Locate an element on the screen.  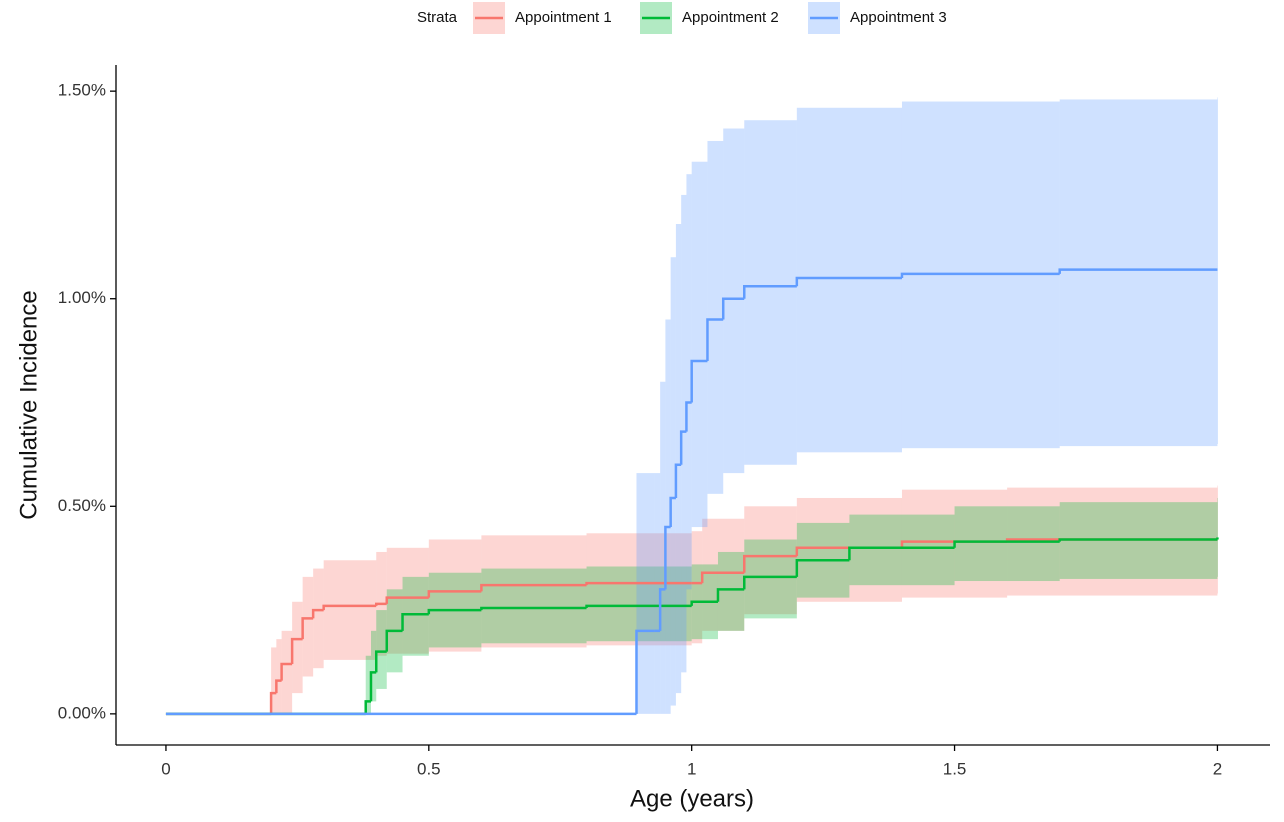
legend-label: Appointment 2 is located at coordinates (730, 17).